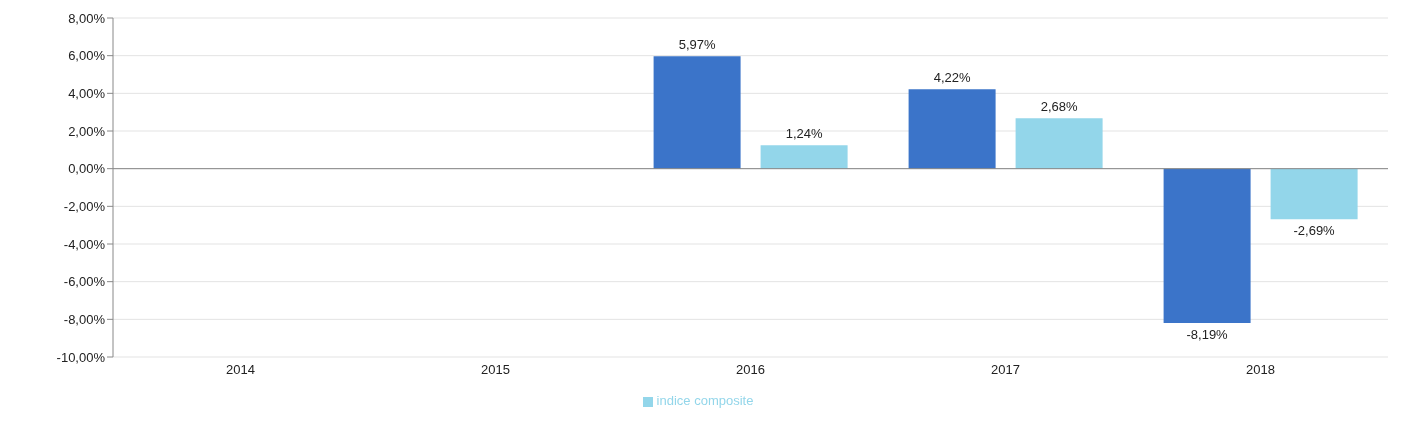 This screenshot has height=423, width=1413. I want to click on y-tick-label: 6,00%, so click(87, 56).